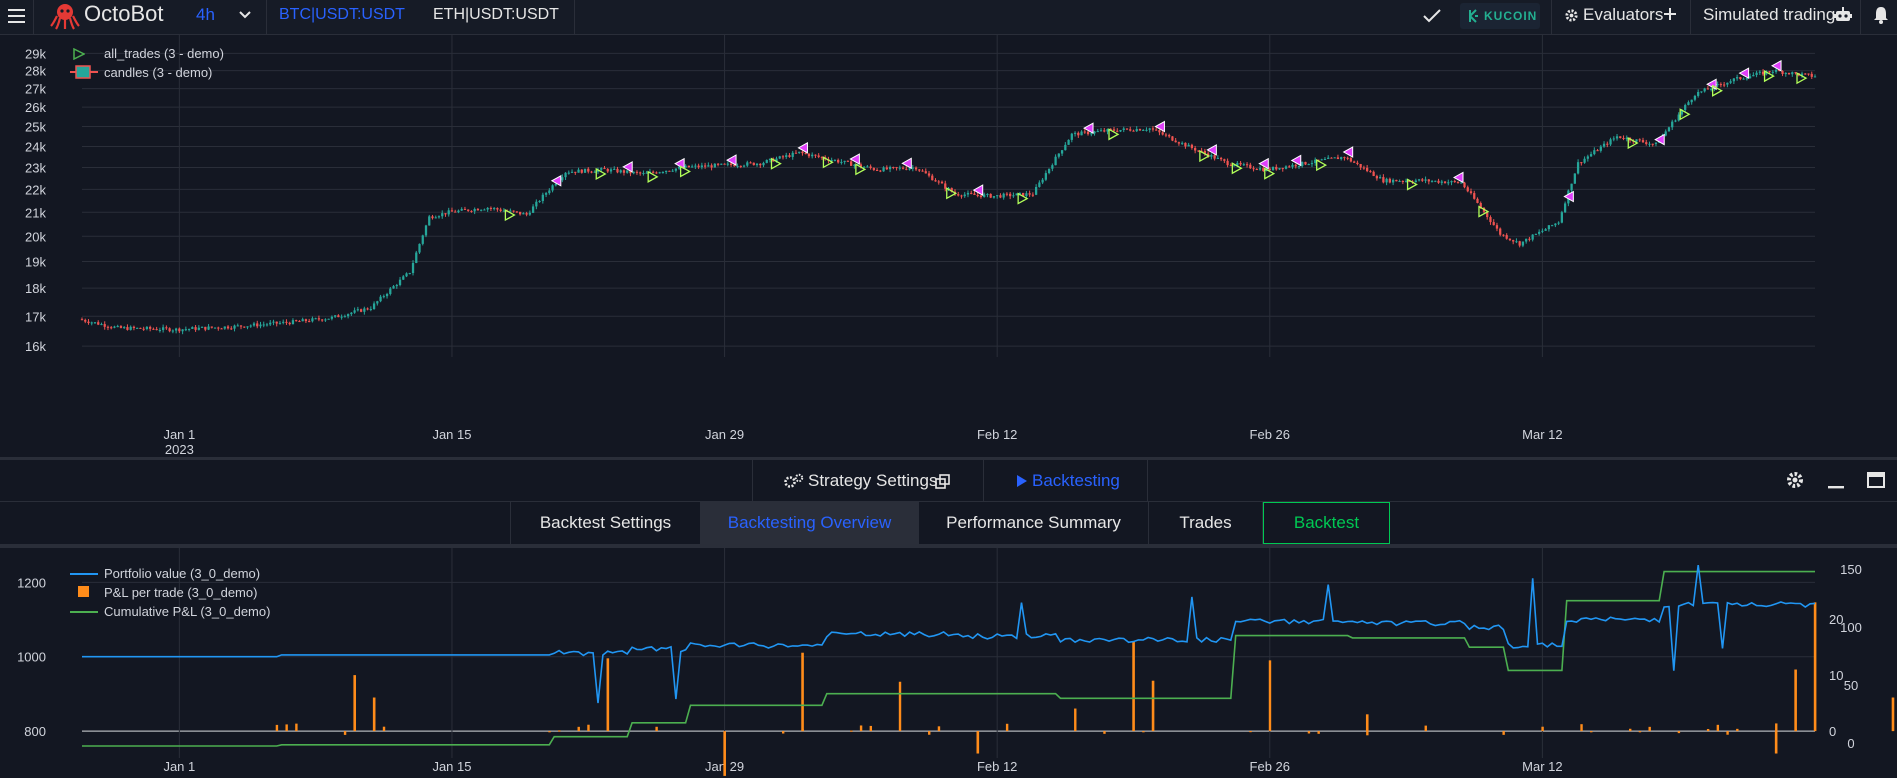 The height and width of the screenshot is (778, 1897). I want to click on plus-icon, so click(1670, 14).